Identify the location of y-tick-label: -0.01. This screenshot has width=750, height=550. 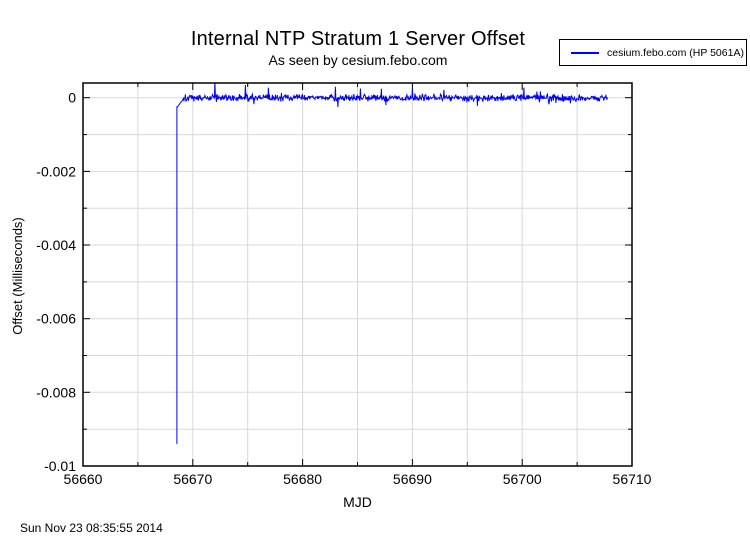
(60, 466).